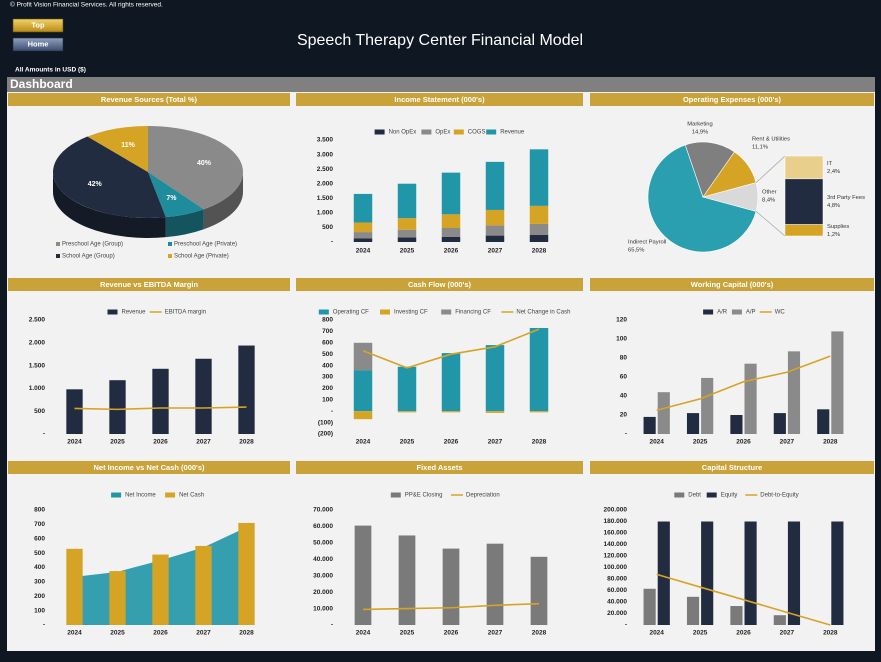  I want to click on legend-label: OpEx, so click(442, 133).